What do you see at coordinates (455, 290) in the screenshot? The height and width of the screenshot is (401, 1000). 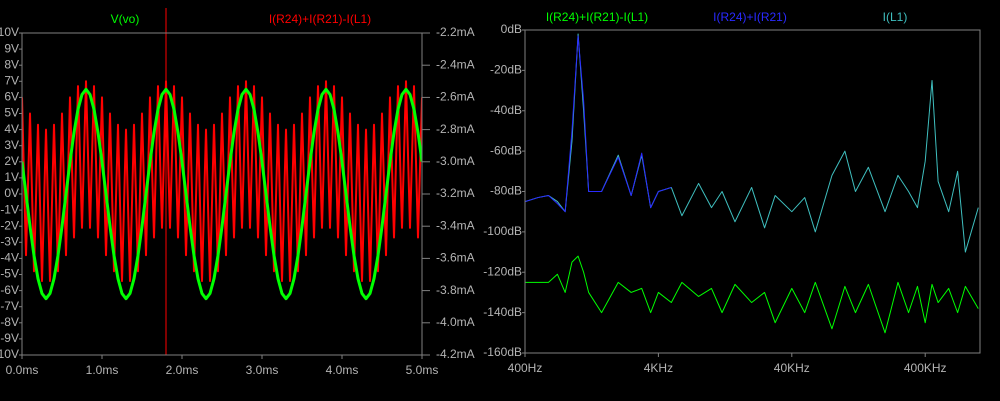 I see `y2-tick-label: -3.8mA` at bounding box center [455, 290].